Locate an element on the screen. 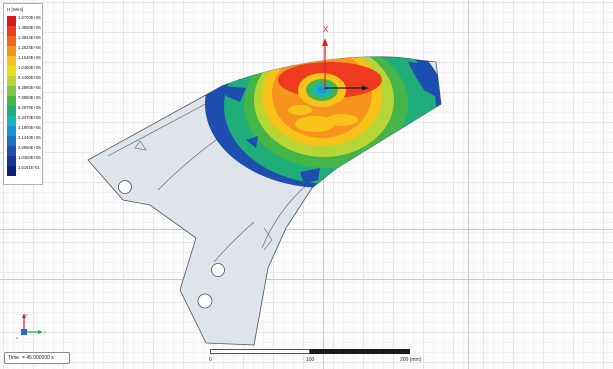 The image size is (613, 369). triad-y-arrowhead is located at coordinates (40, 332).